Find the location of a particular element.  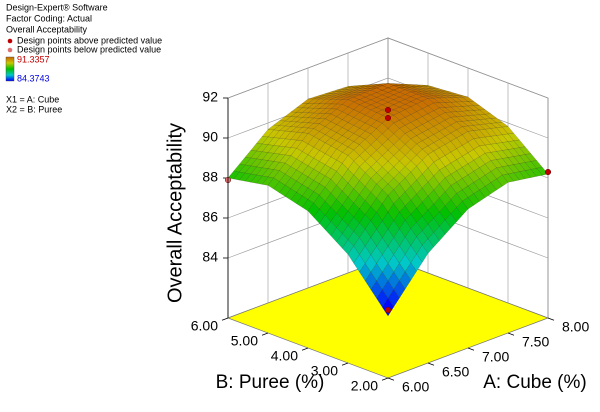

legend-label: Design points above predicted value is located at coordinates (89, 40).